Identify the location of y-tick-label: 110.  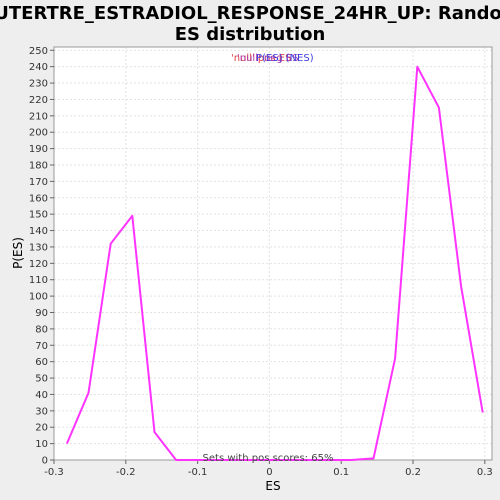
(38, 280).